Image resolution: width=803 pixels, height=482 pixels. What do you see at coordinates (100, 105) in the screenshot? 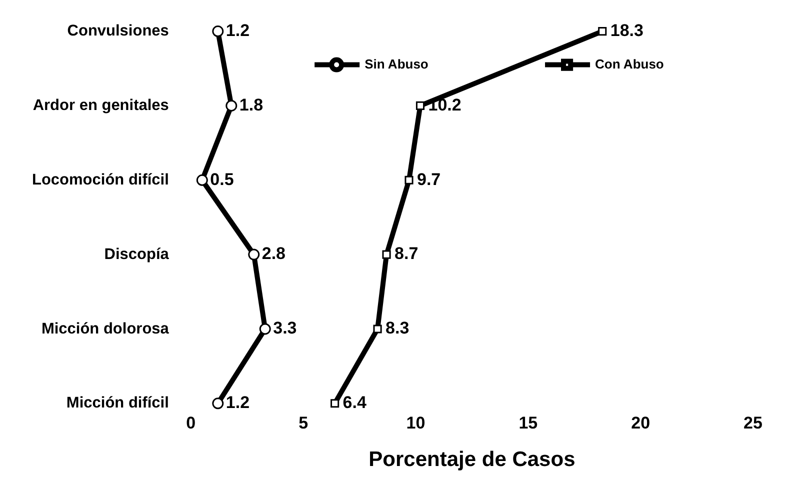
I see `y-tick-label: Ardor en genitales` at bounding box center [100, 105].